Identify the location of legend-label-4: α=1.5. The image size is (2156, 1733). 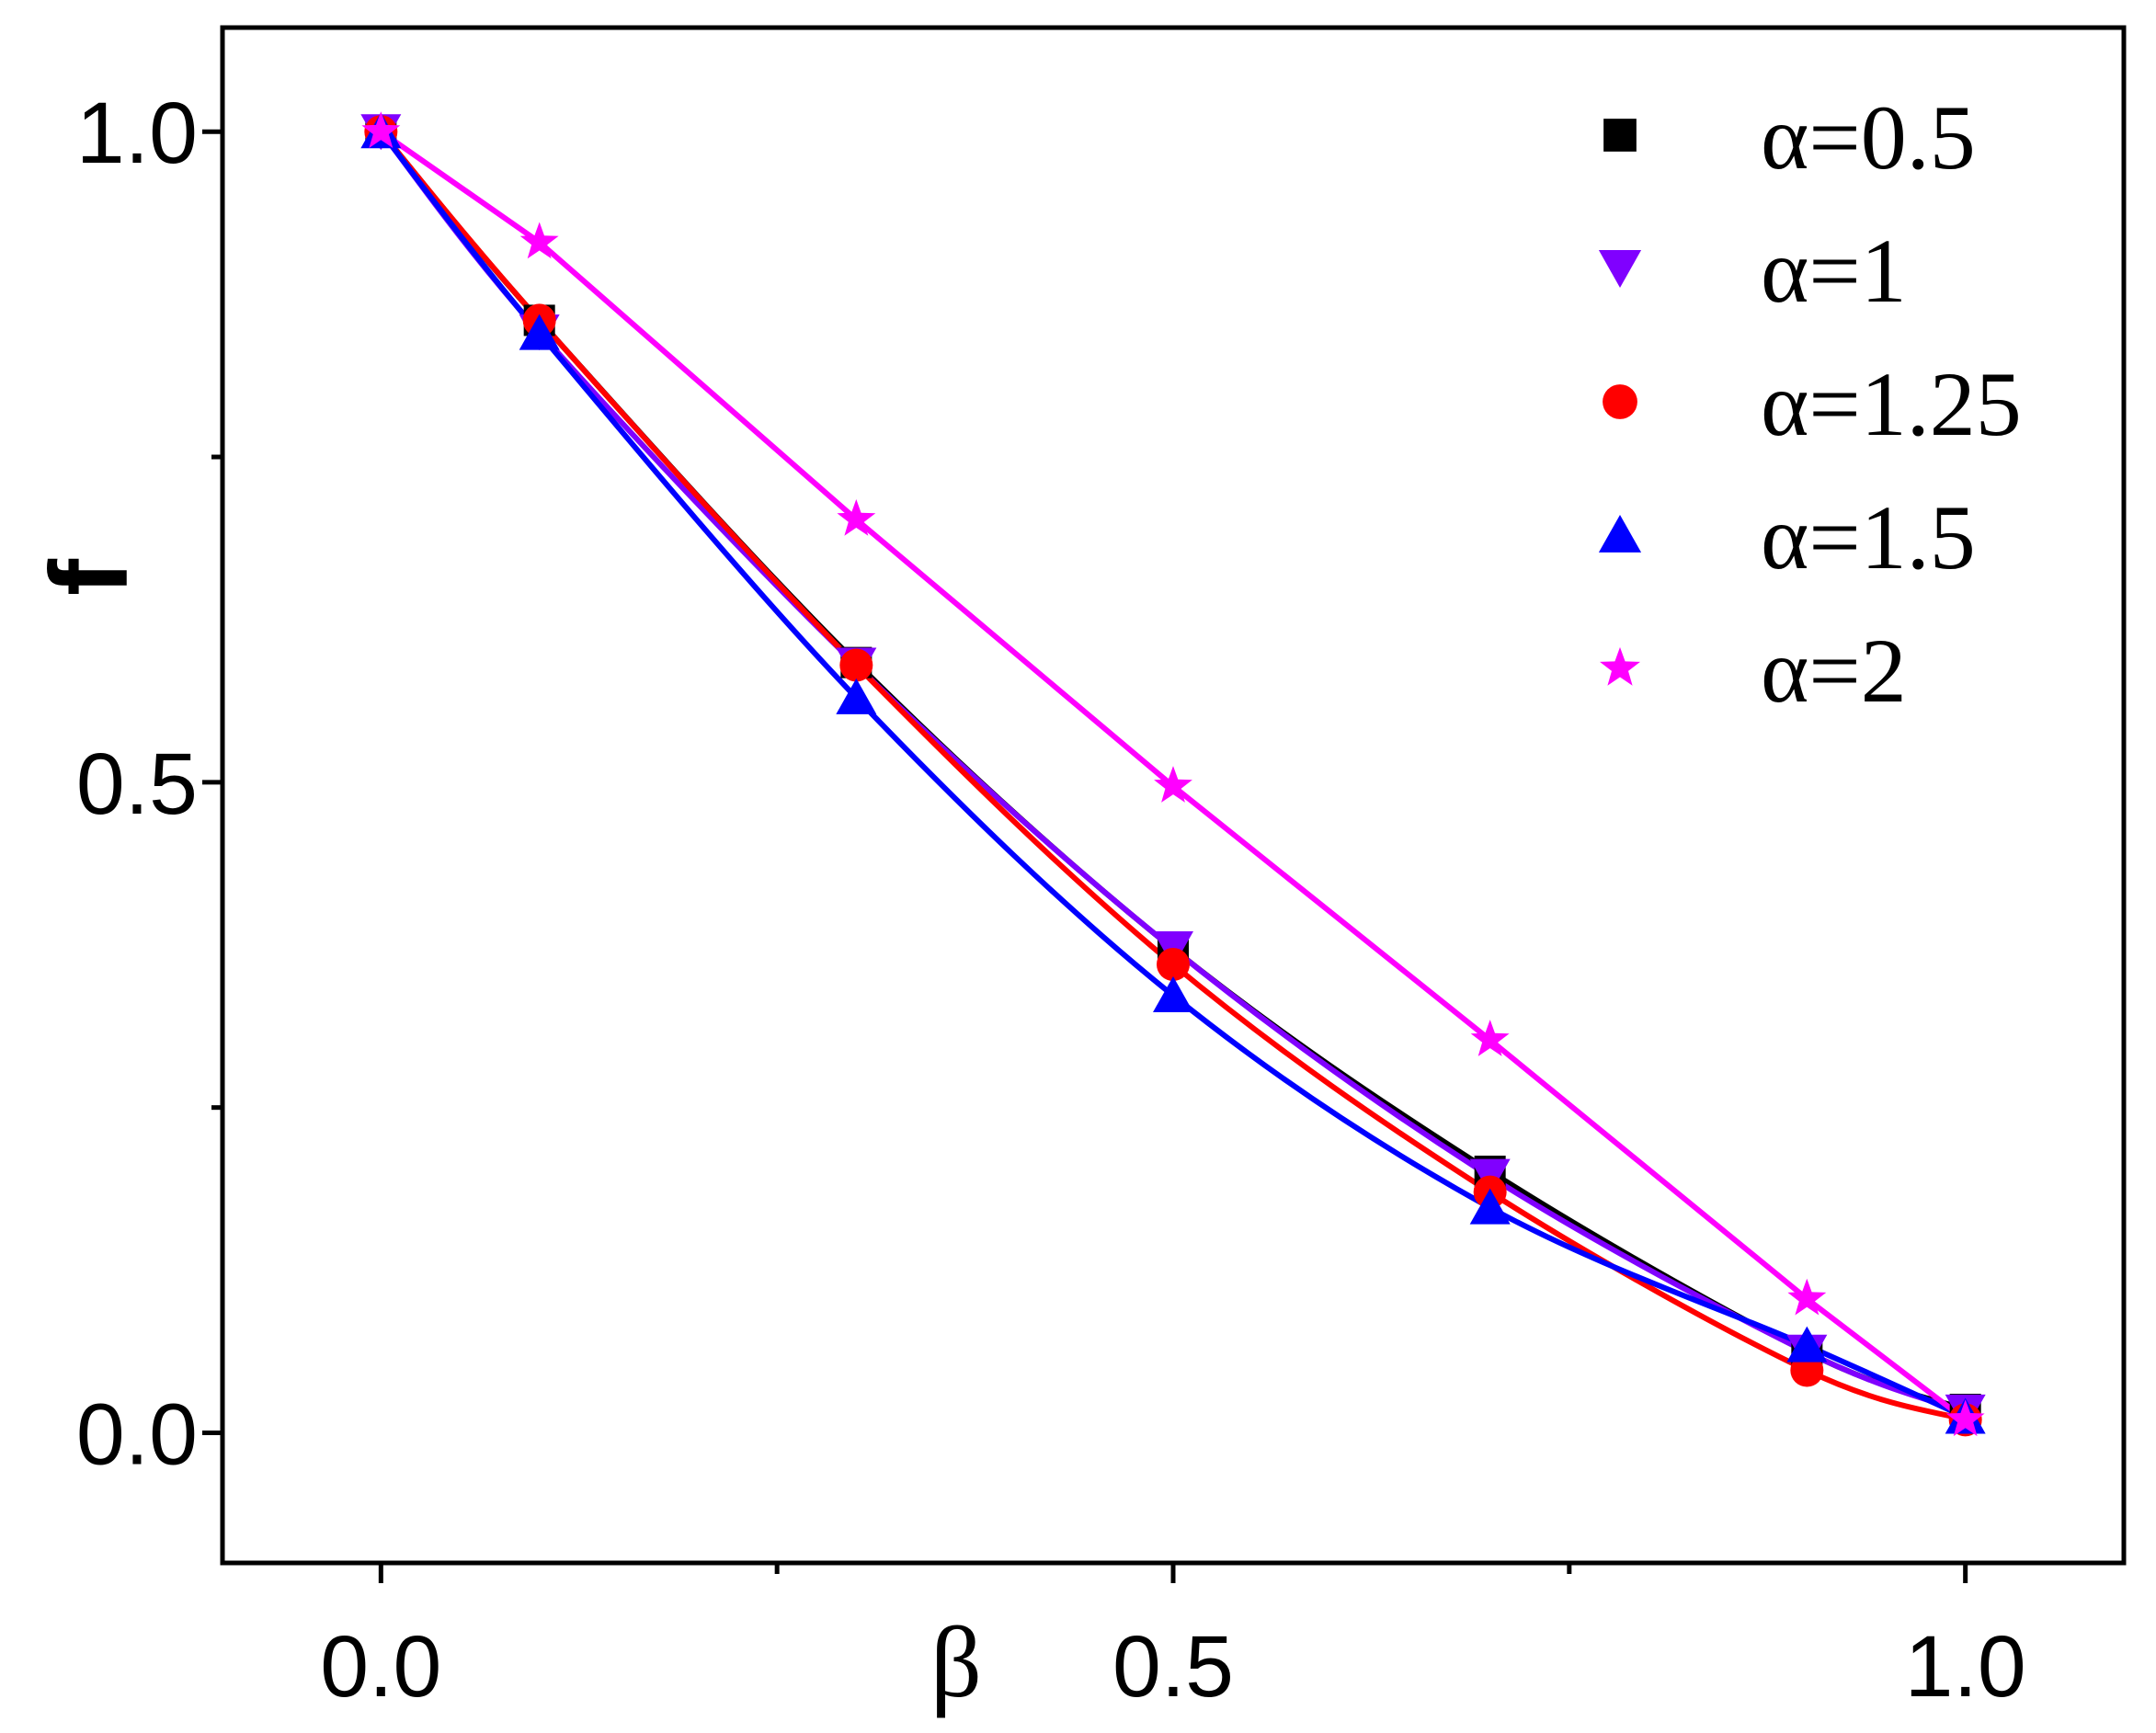
(1868, 537).